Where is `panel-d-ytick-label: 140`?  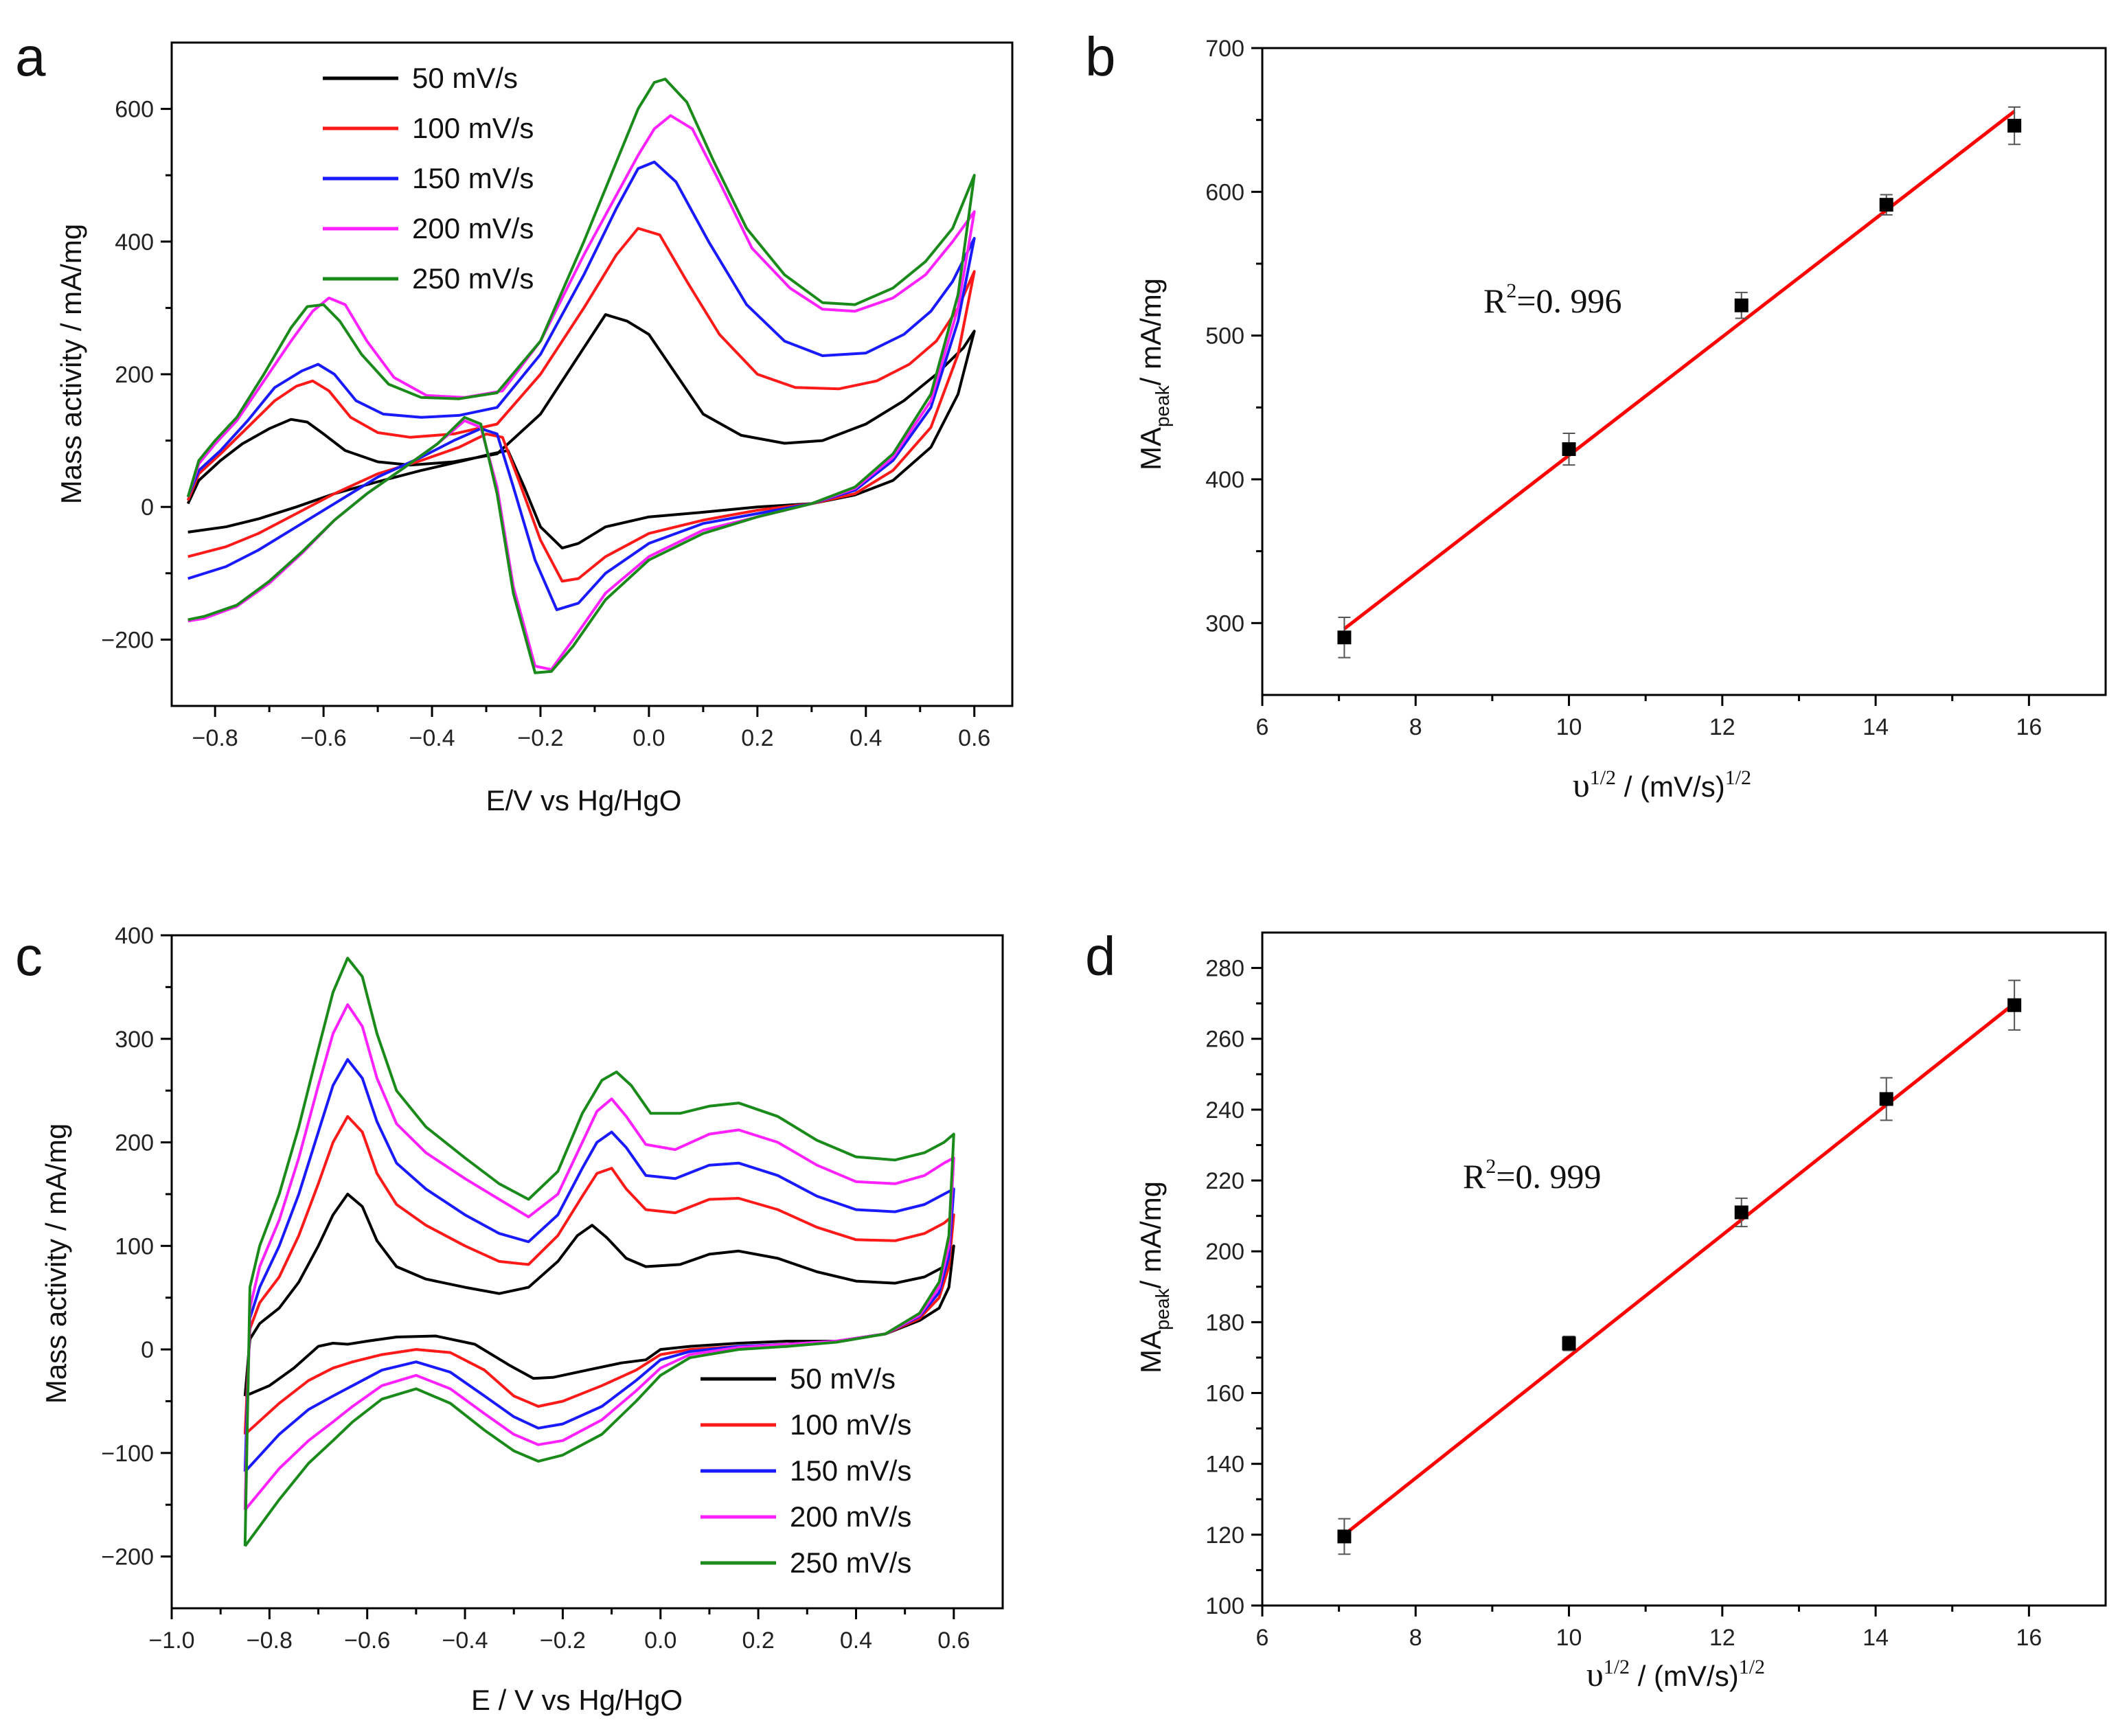
panel-d-ytick-label: 140 is located at coordinates (1224, 1465).